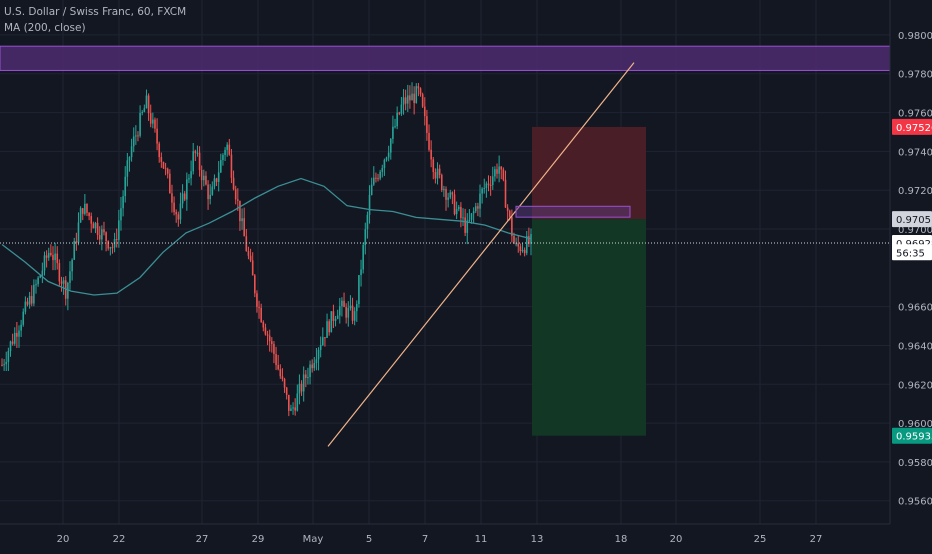  Describe the element at coordinates (915, 502) in the screenshot. I see `y-tick-label: 0.95600` at that location.